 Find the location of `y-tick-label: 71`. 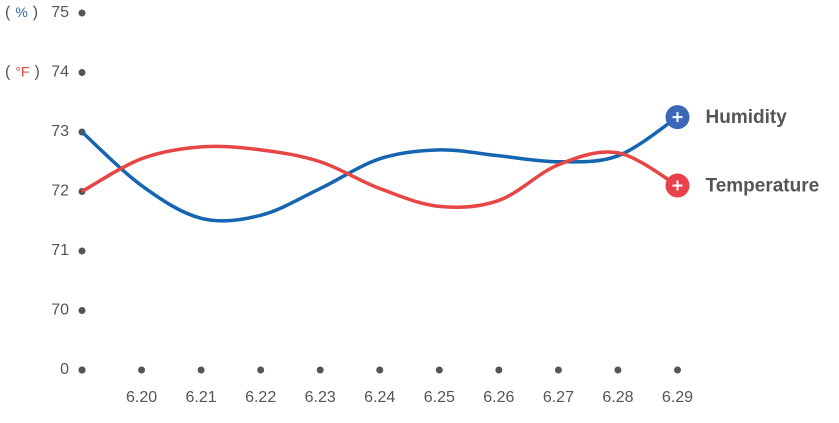

y-tick-label: 71 is located at coordinates (60, 250).